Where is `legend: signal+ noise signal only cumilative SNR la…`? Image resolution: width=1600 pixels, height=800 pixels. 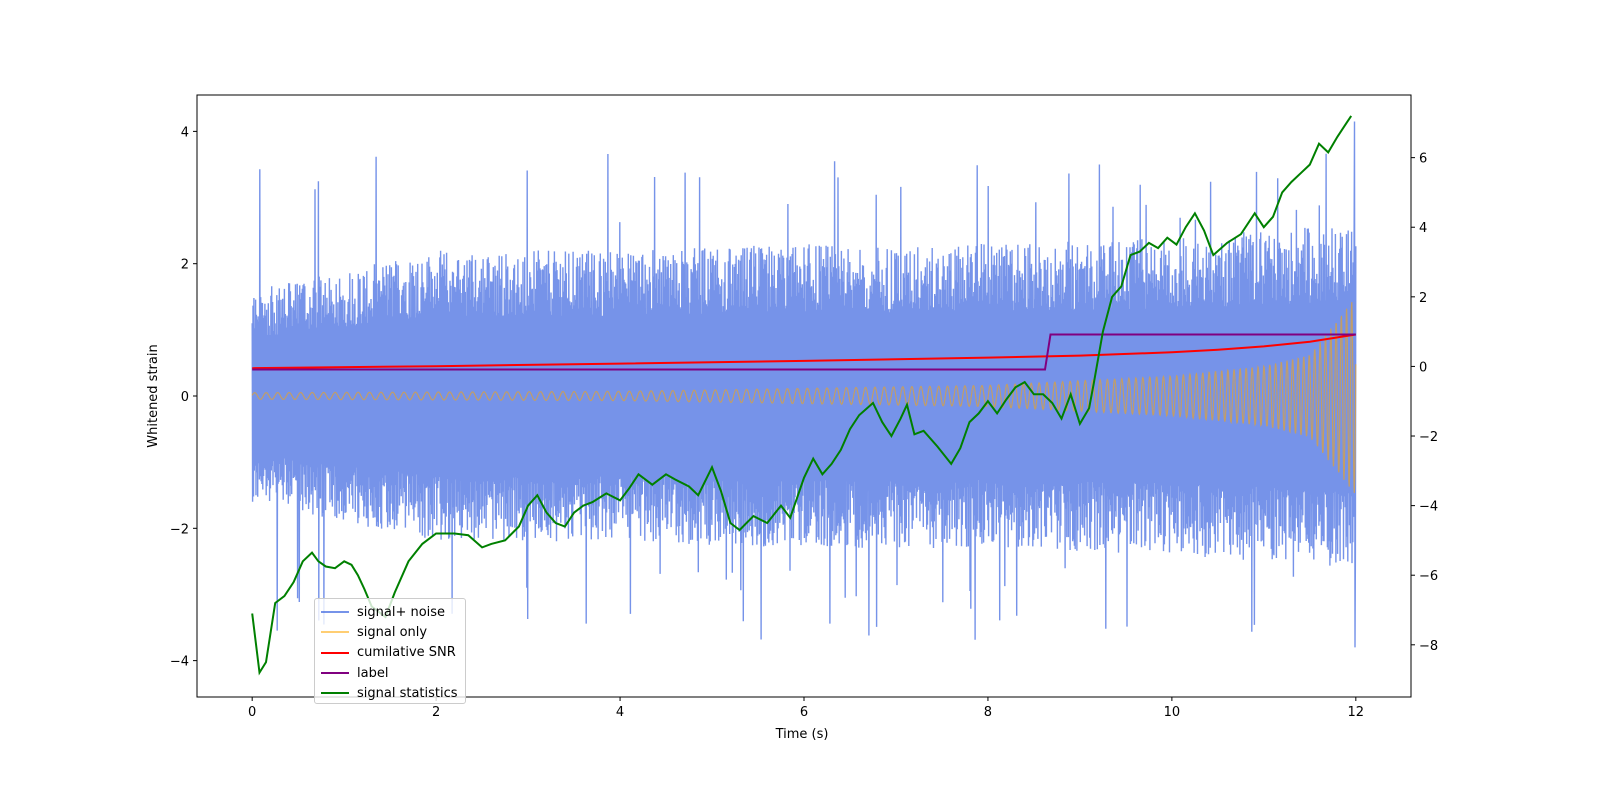
legend: signal+ noise signal only cumilative SNR la… is located at coordinates (390, 651).